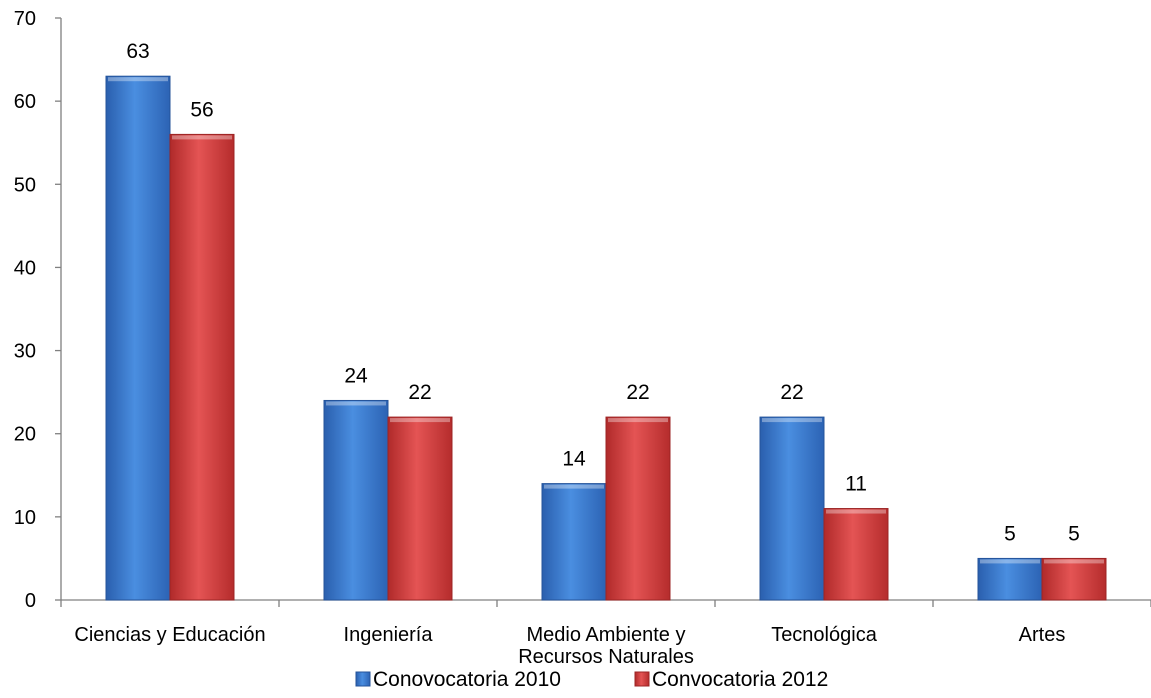  I want to click on y-tick-label: 20, so click(25, 435).